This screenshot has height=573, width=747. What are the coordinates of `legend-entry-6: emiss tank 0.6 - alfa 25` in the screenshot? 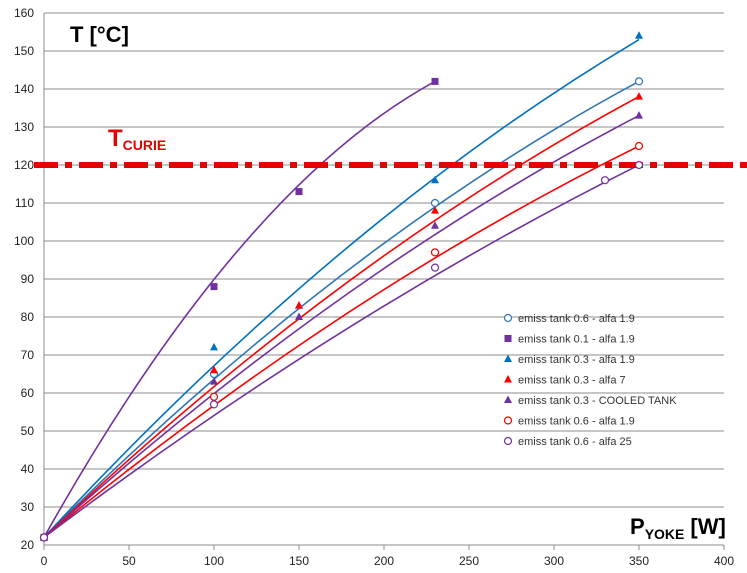 It's located at (575, 442).